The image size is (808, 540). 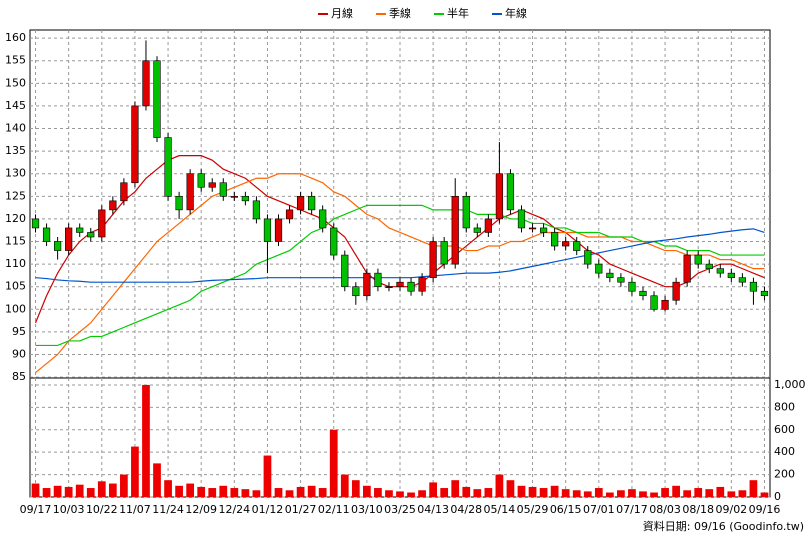 I want to click on x-tick-label: 08/03, so click(x=665, y=509).